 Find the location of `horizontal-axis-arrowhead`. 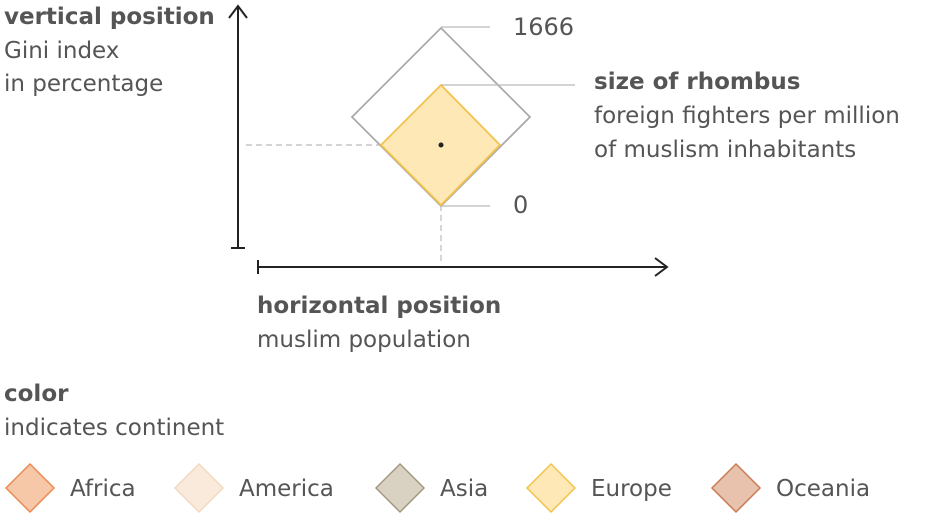

horizontal-axis-arrowhead is located at coordinates (661, 267).